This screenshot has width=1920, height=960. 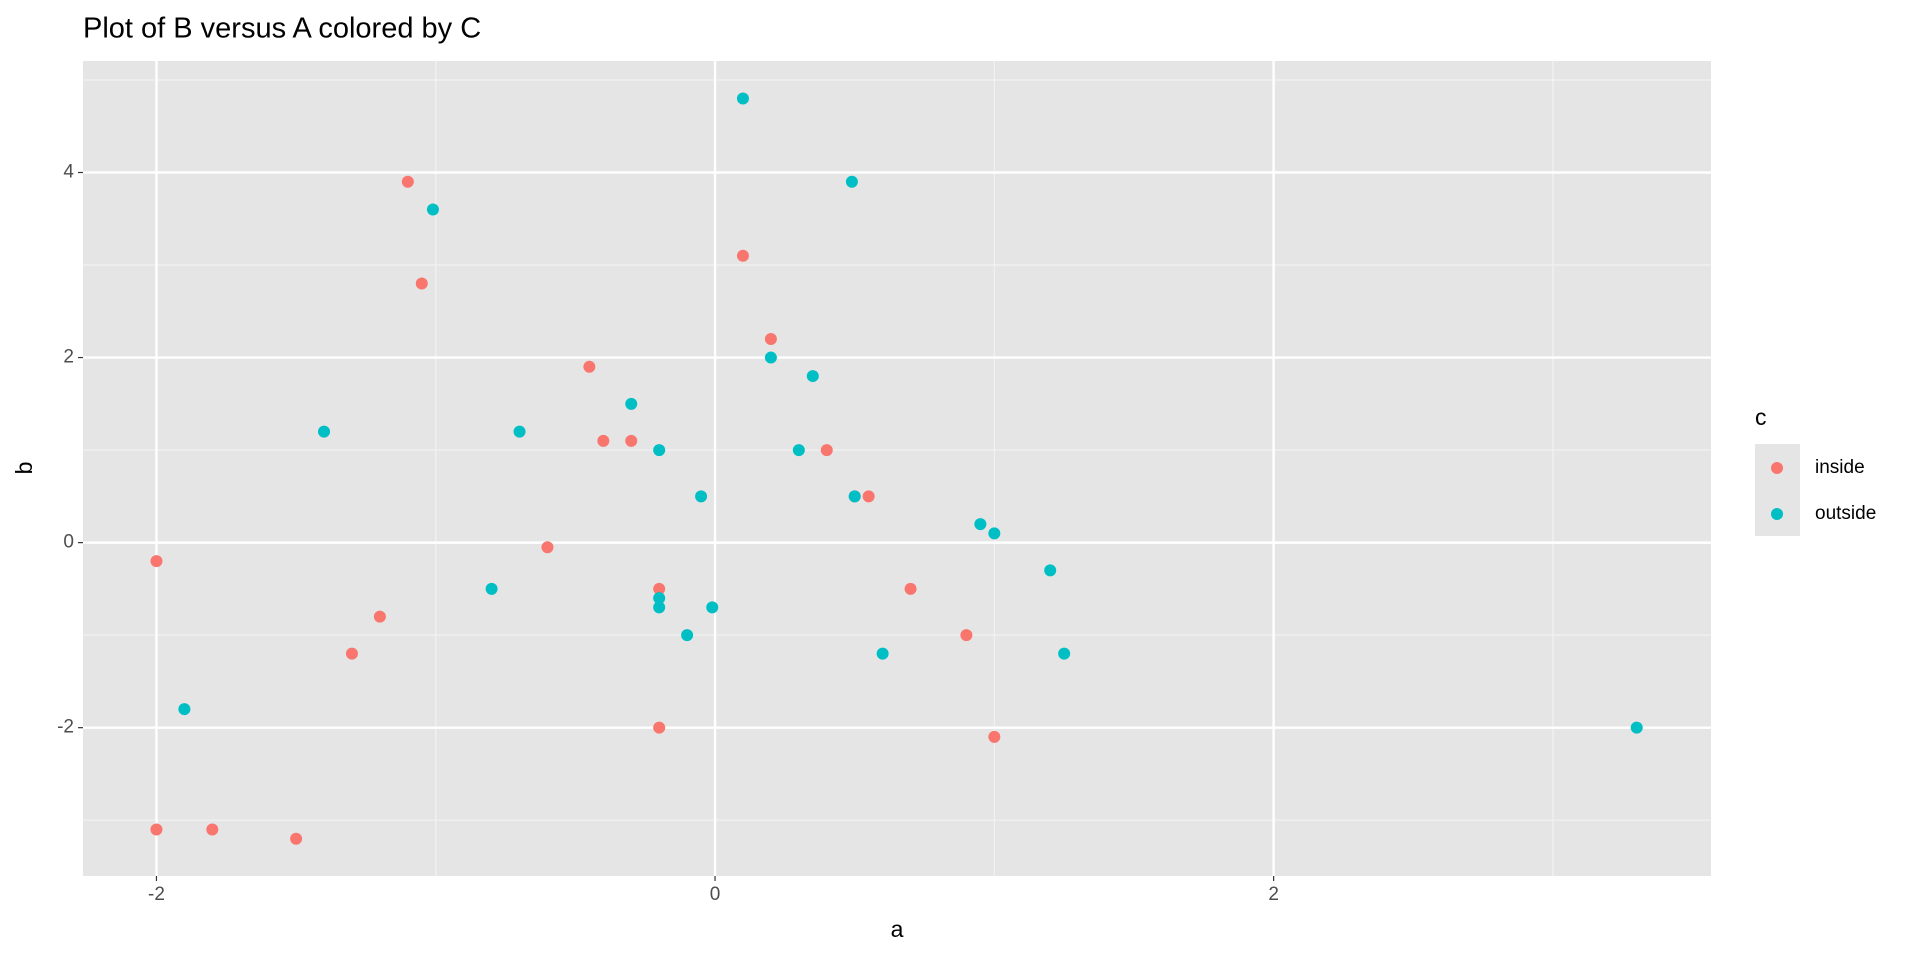 What do you see at coordinates (1840, 467) in the screenshot?
I see `legend-label: inside` at bounding box center [1840, 467].